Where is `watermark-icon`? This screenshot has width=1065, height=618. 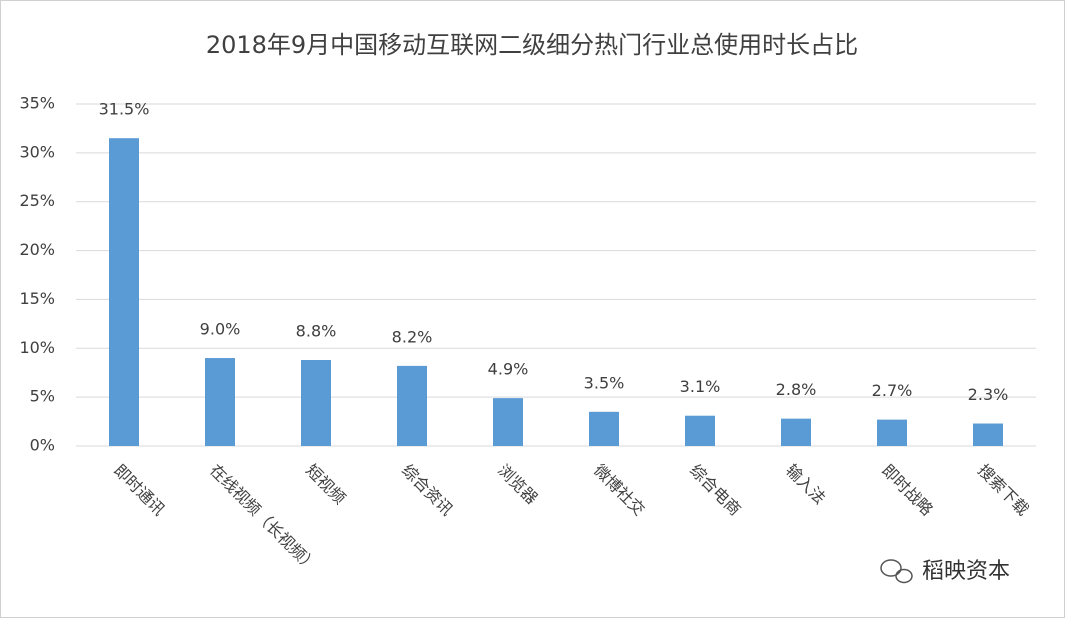
watermark-icon is located at coordinates (896, 571).